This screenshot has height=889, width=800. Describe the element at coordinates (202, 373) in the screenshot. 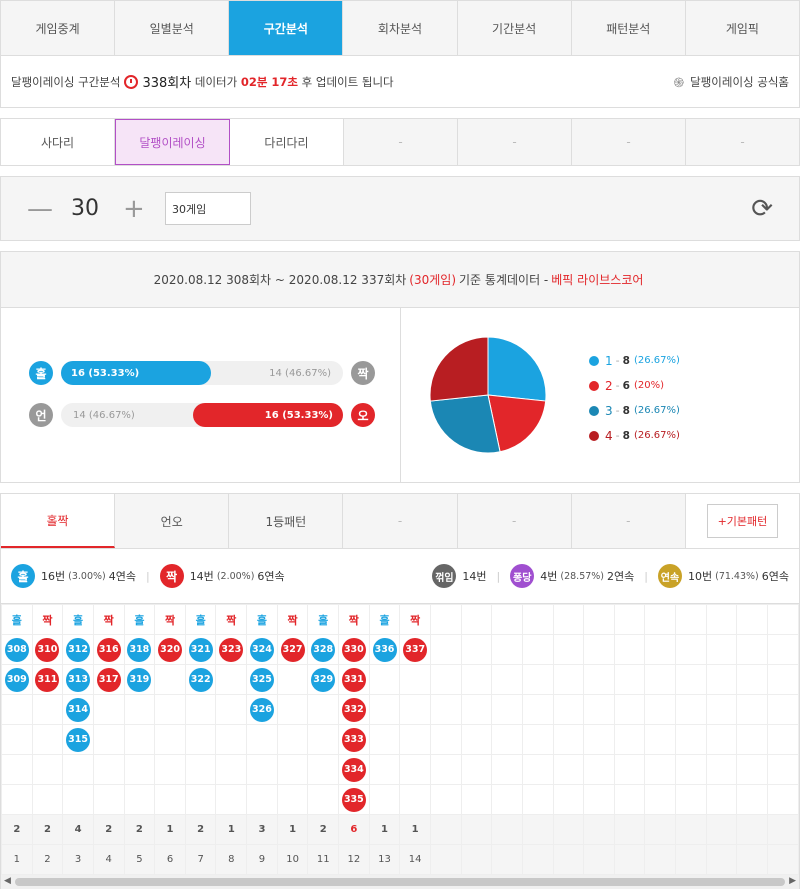

I see `ratio-bar: 16 (53.33%) 14 (46.67%)` at that location.